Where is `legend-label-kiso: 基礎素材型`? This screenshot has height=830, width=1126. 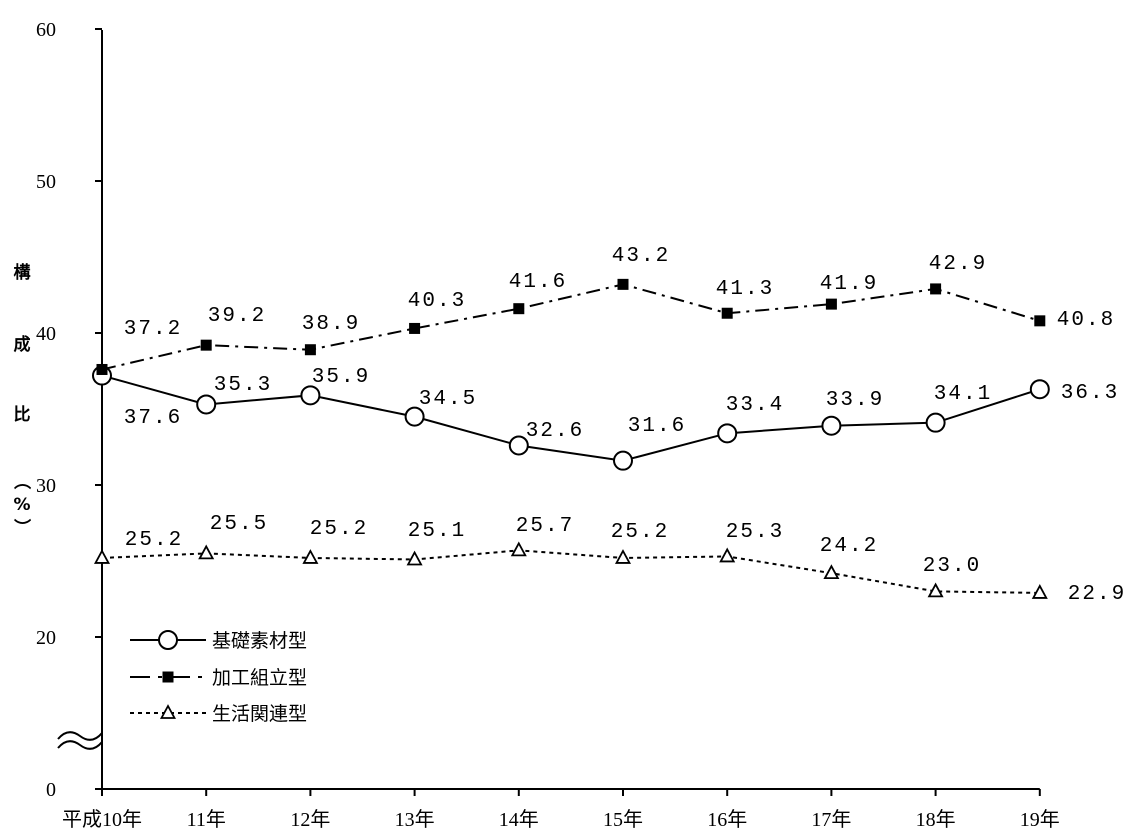
legend-label-kiso: 基礎素材型 is located at coordinates (259, 641).